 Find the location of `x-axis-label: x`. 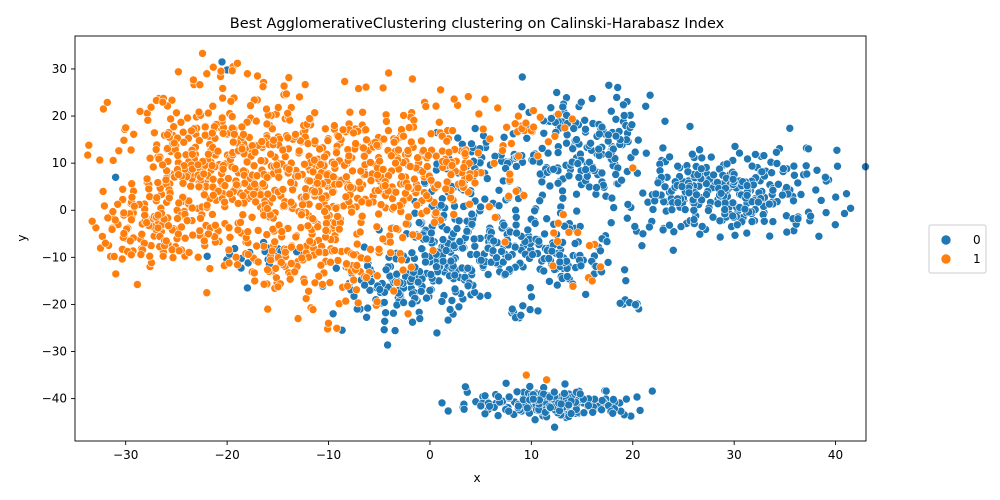

x-axis-label: x is located at coordinates (476, 478).